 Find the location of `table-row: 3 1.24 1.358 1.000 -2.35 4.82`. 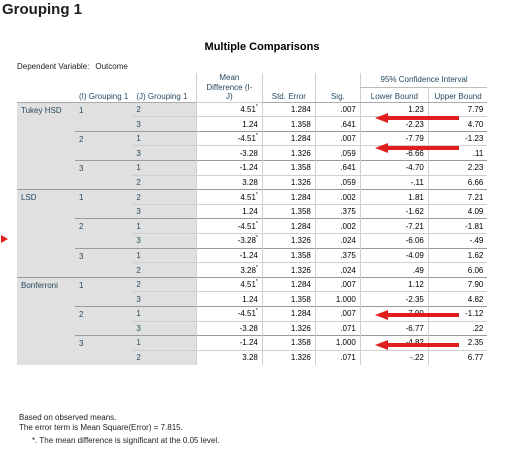

table-row: 3 1.24 1.358 1.000 -2.35 4.82 is located at coordinates (252, 299).